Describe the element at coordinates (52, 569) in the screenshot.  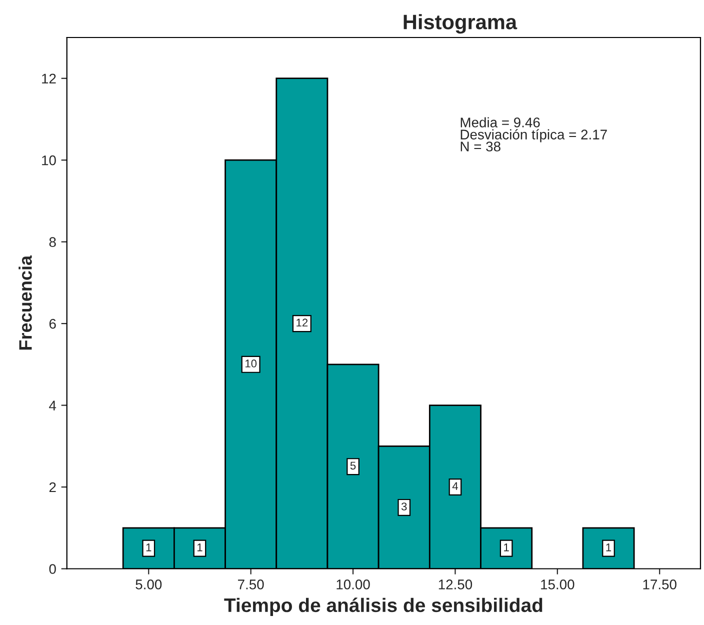
I see `y-tick-label: 0` at that location.